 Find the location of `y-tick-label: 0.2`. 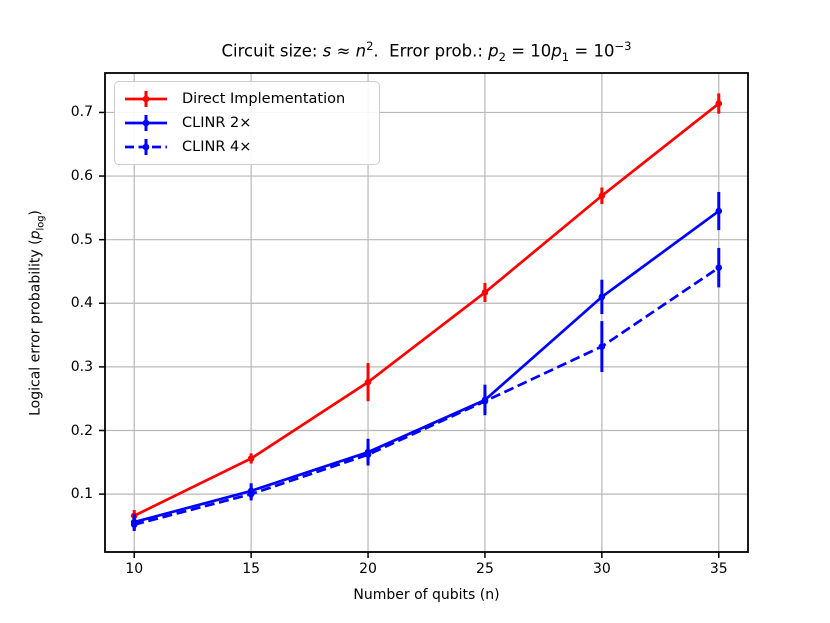

y-tick-label: 0.2 is located at coordinates (81, 430).